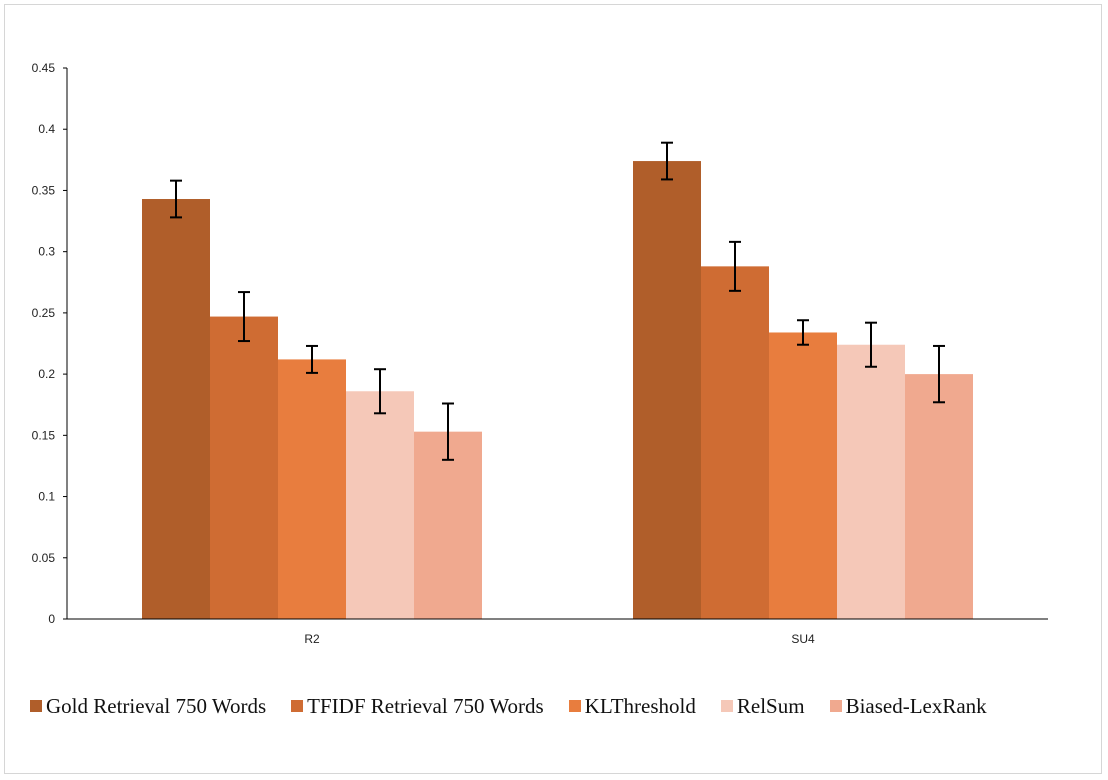  I want to click on y-tick-label: 0.3, so click(46, 252).